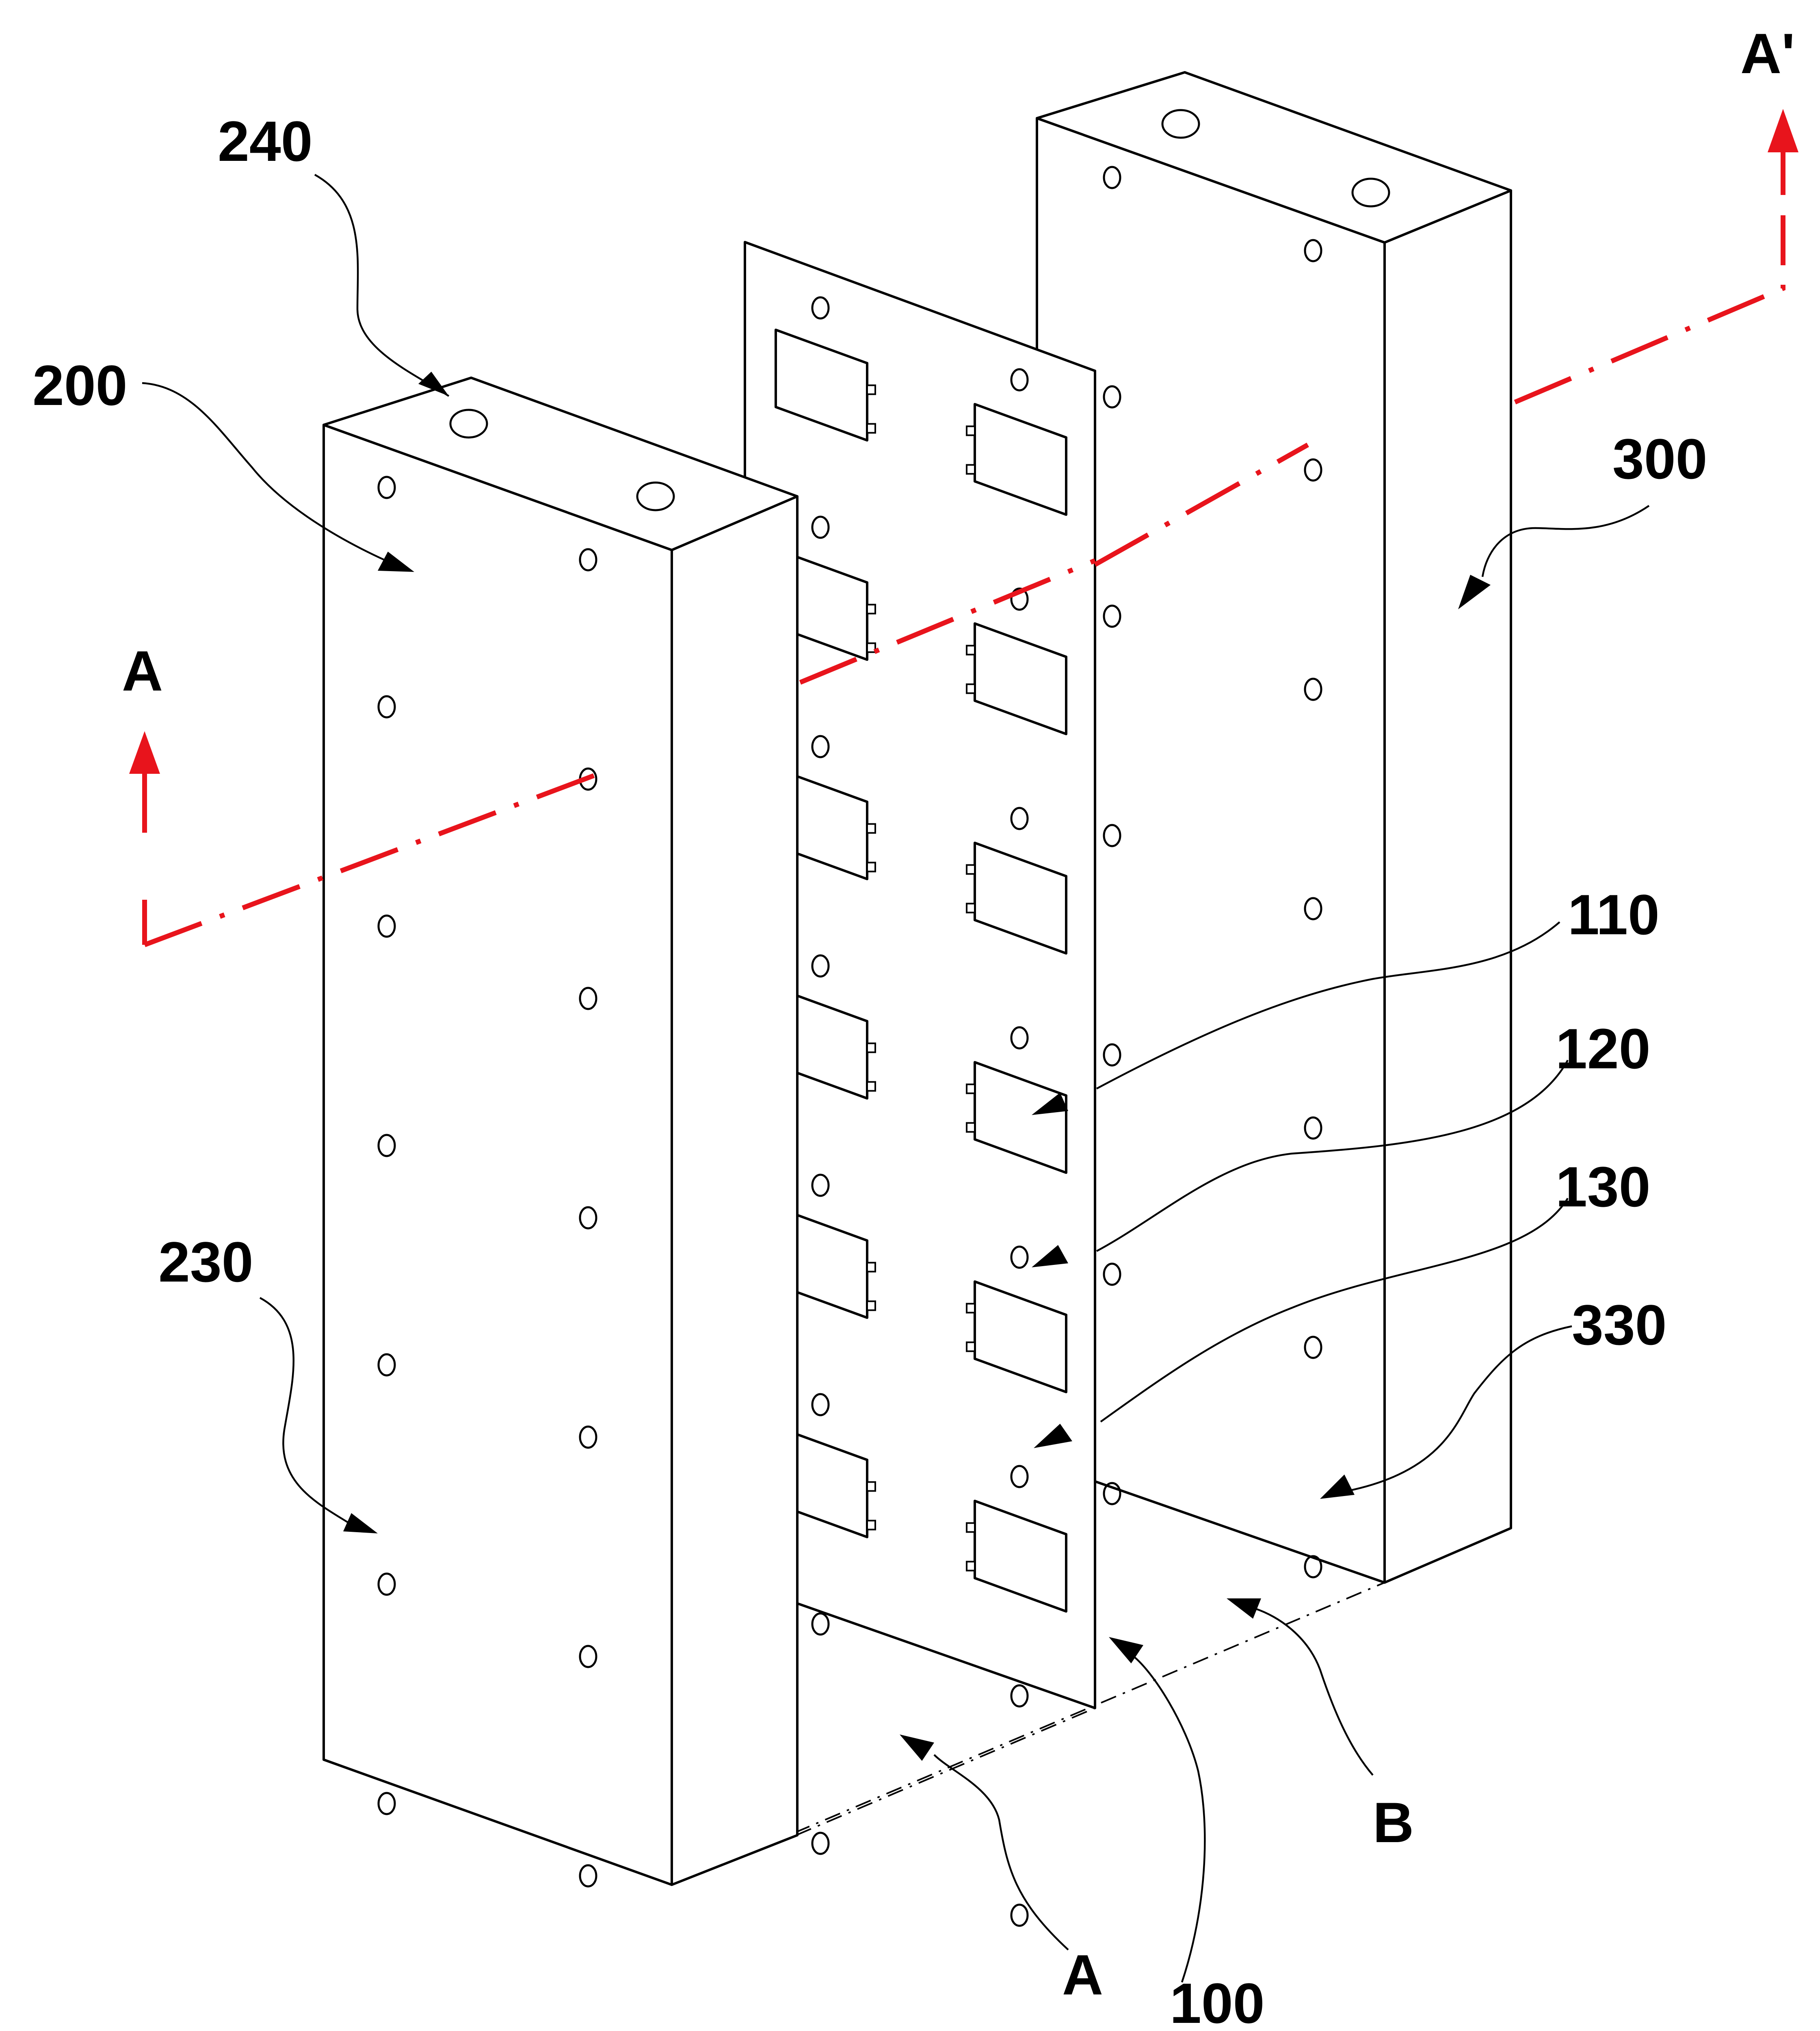  Describe the element at coordinates (142, 671) in the screenshot. I see `label-section-a: A` at that location.